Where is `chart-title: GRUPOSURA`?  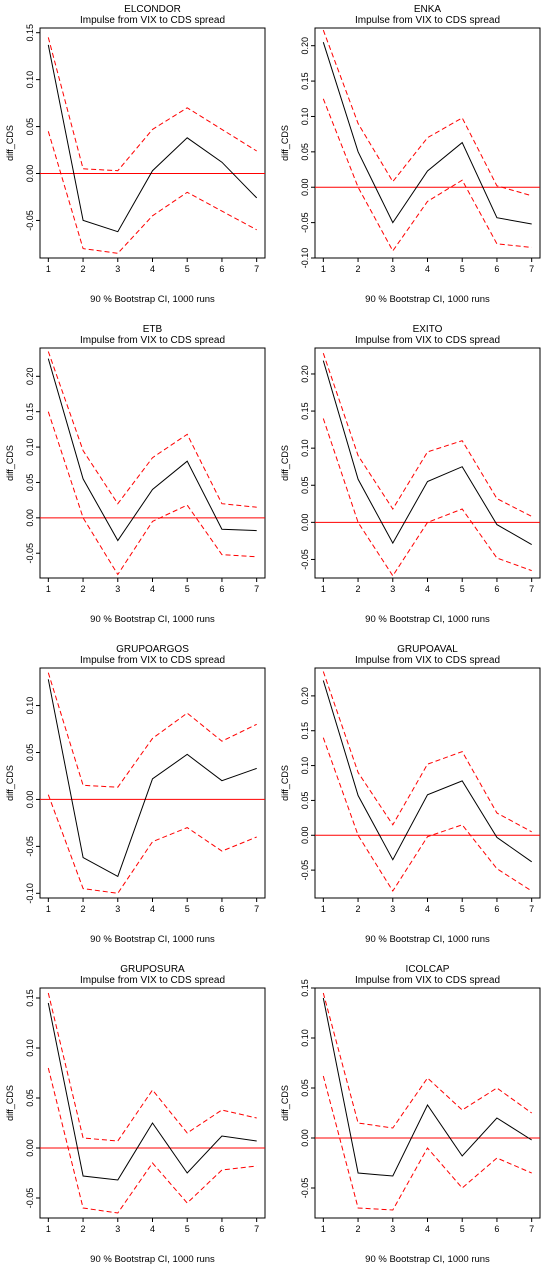
chart-title: GRUPOSURA is located at coordinates (152, 969).